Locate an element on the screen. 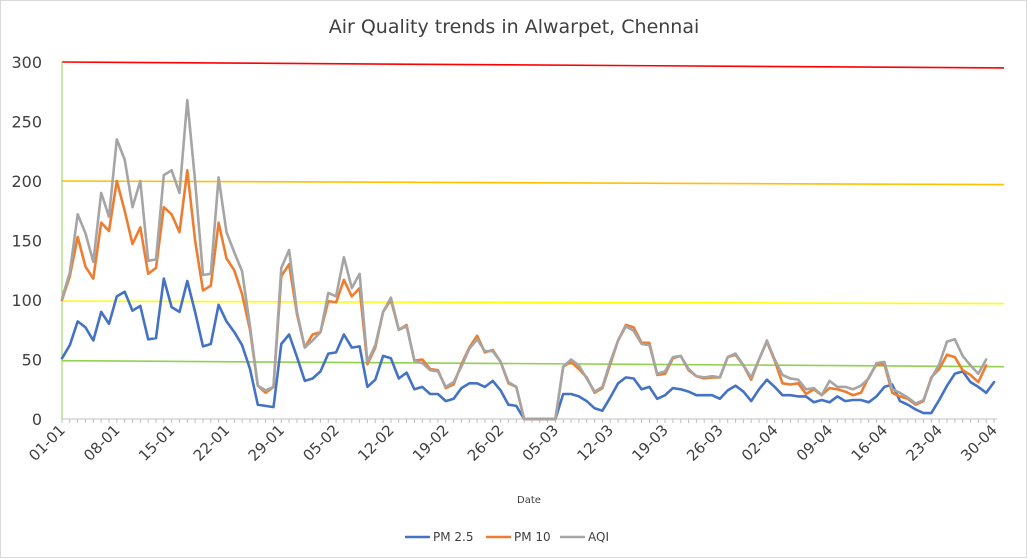  x-tick-label: 09-04 is located at coordinates (815, 443).